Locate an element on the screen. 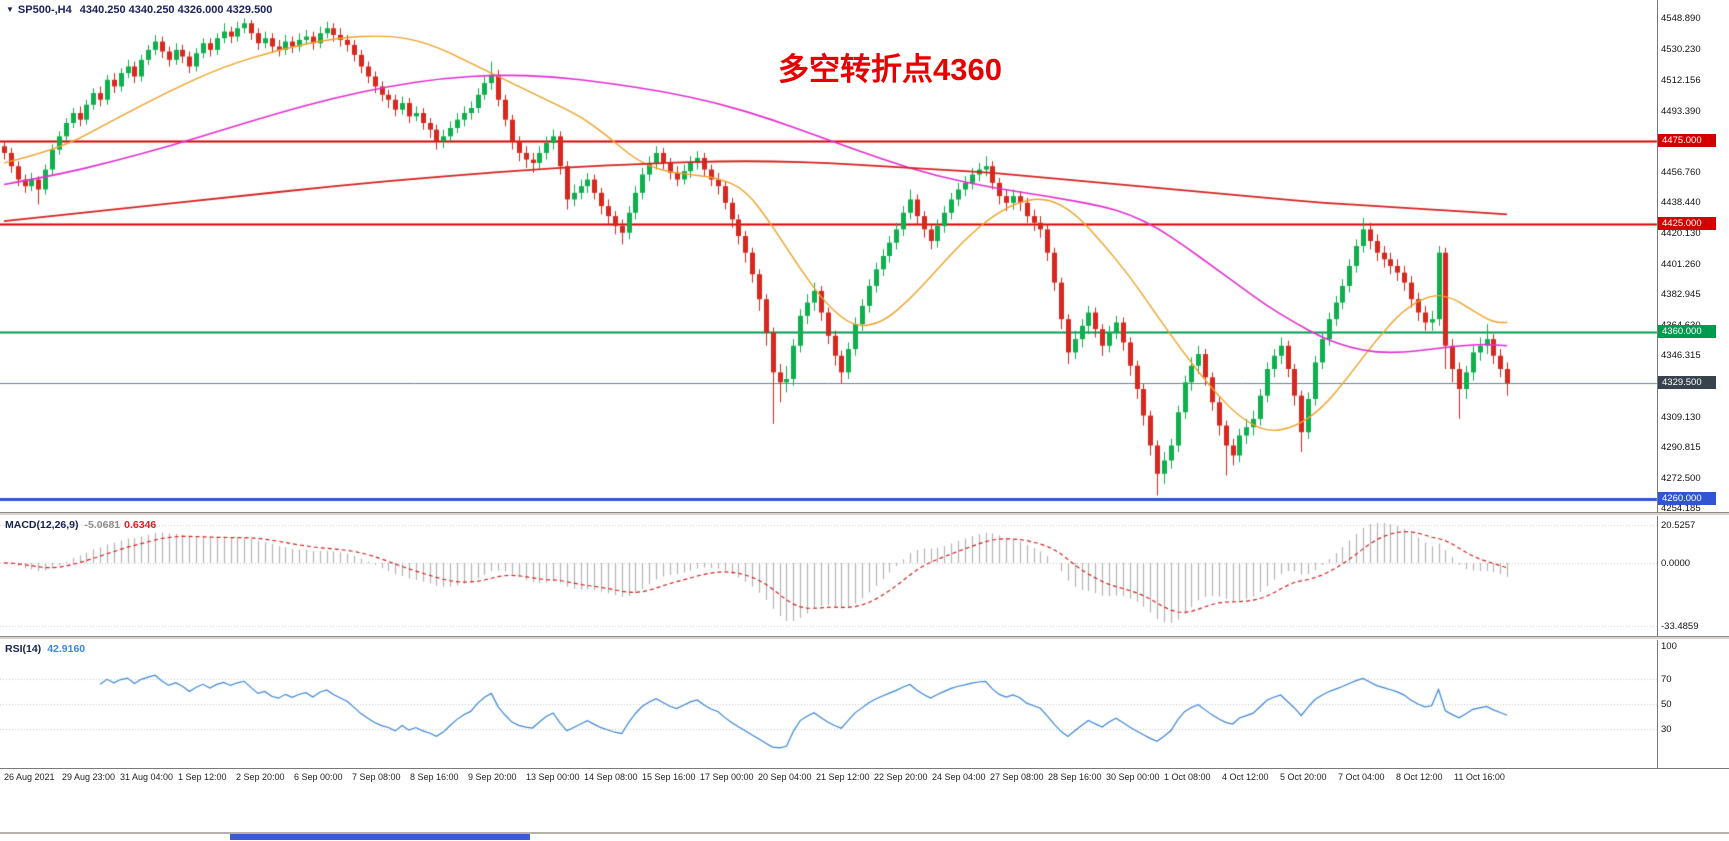 This screenshot has width=1729, height=841. rsi-indicator-header: RSI(14) 42.9160 is located at coordinates (45, 649).